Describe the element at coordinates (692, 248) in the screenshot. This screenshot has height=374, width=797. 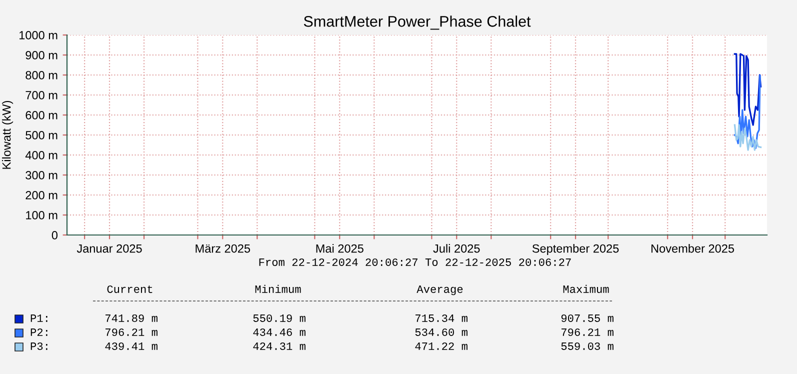
I see `x-tick-label: November 2025` at that location.